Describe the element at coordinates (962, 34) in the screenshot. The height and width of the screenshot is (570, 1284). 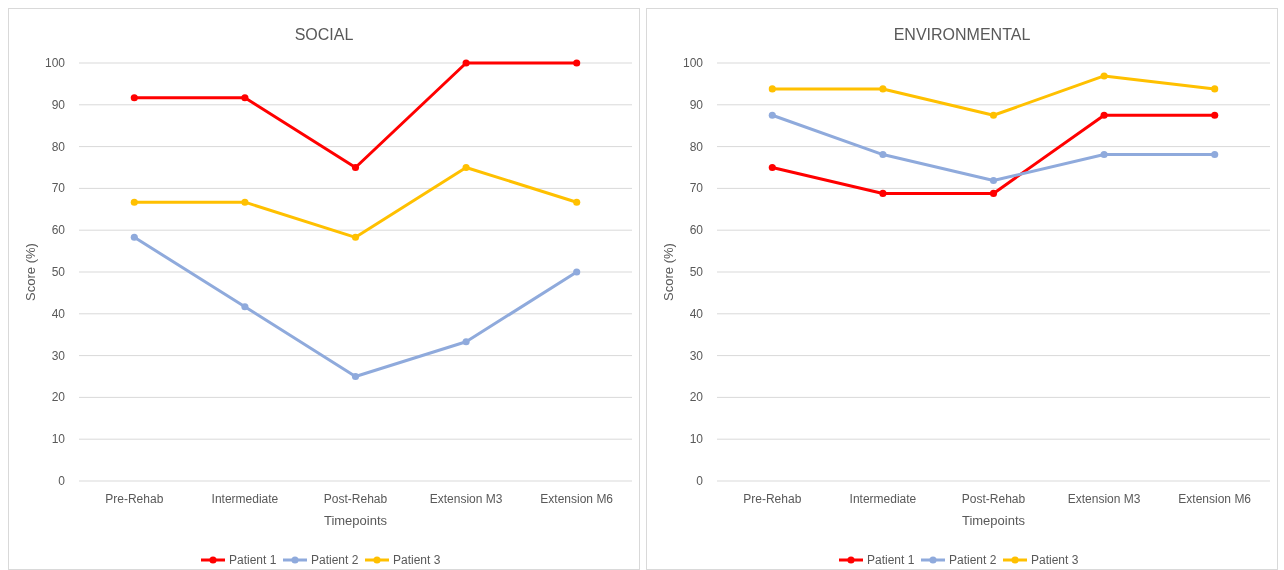
I see `chart-title: ENVIRONMENTAL` at that location.